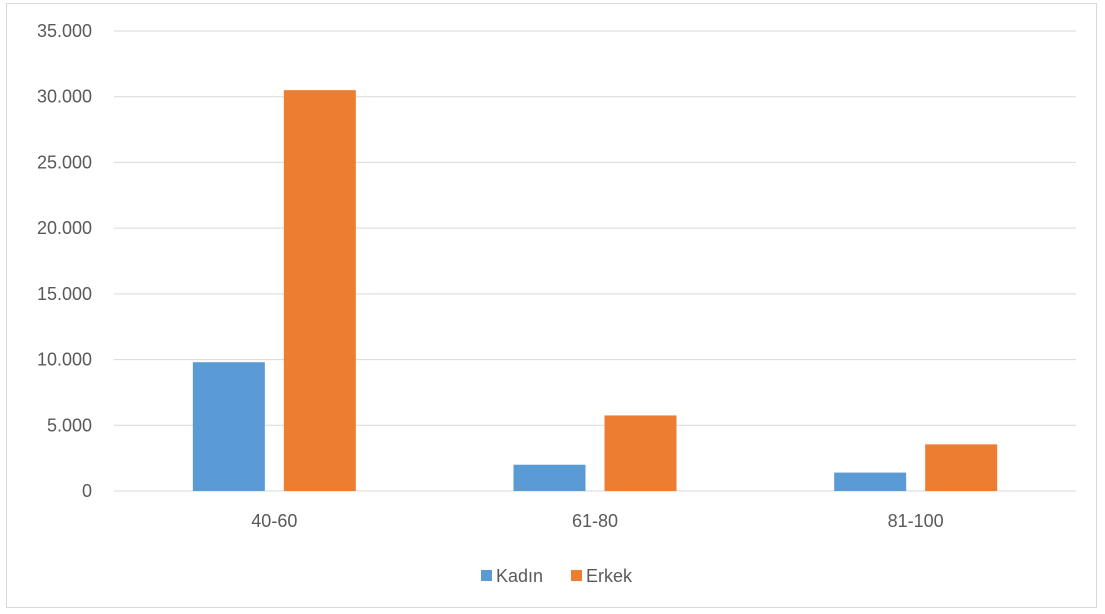 The height and width of the screenshot is (614, 1105). I want to click on y-tick-label: 30.000, so click(64, 97).